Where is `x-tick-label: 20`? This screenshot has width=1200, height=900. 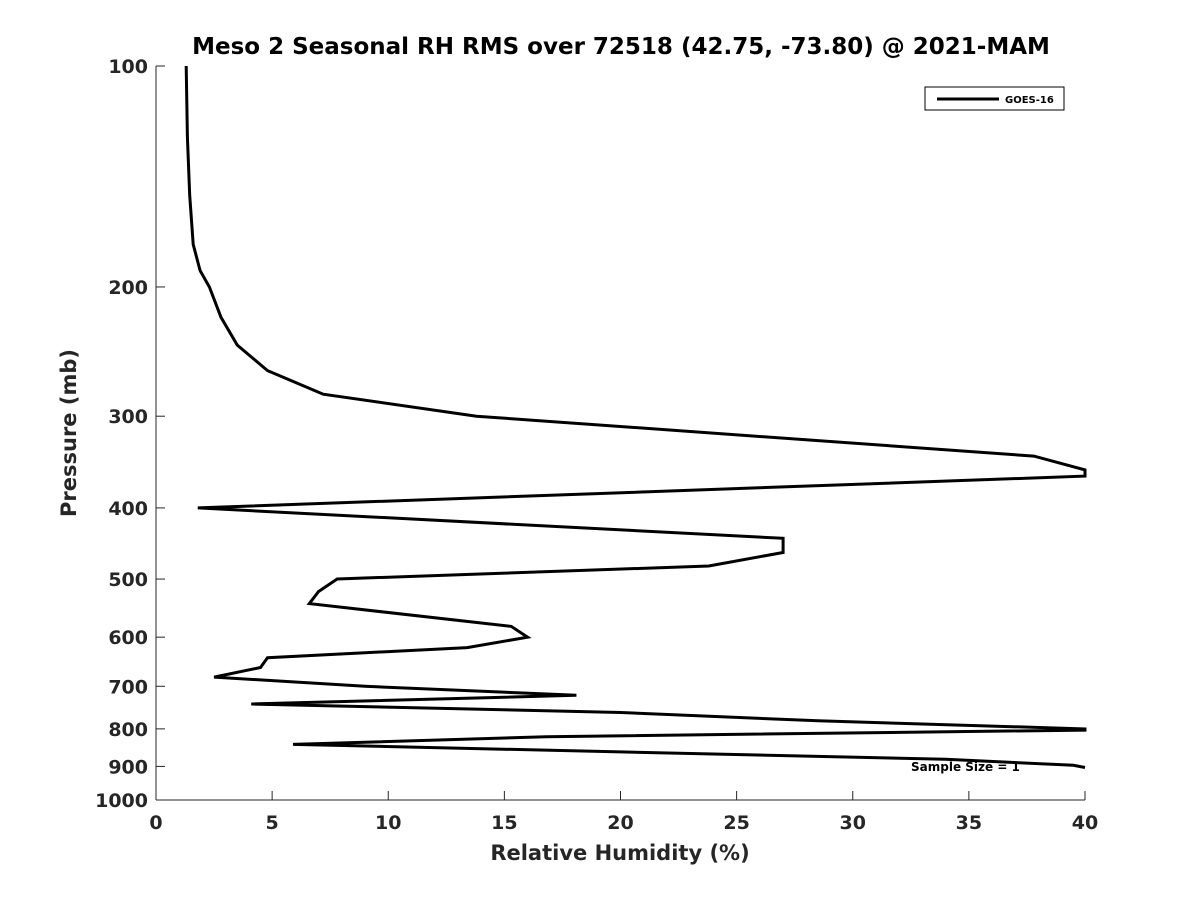
x-tick-label: 20 is located at coordinates (620, 823).